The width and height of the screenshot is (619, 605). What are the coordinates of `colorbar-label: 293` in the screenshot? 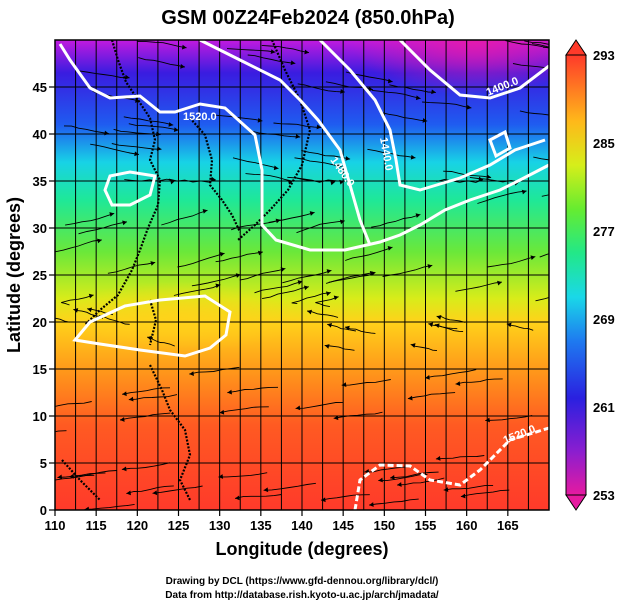 It's located at (604, 55).